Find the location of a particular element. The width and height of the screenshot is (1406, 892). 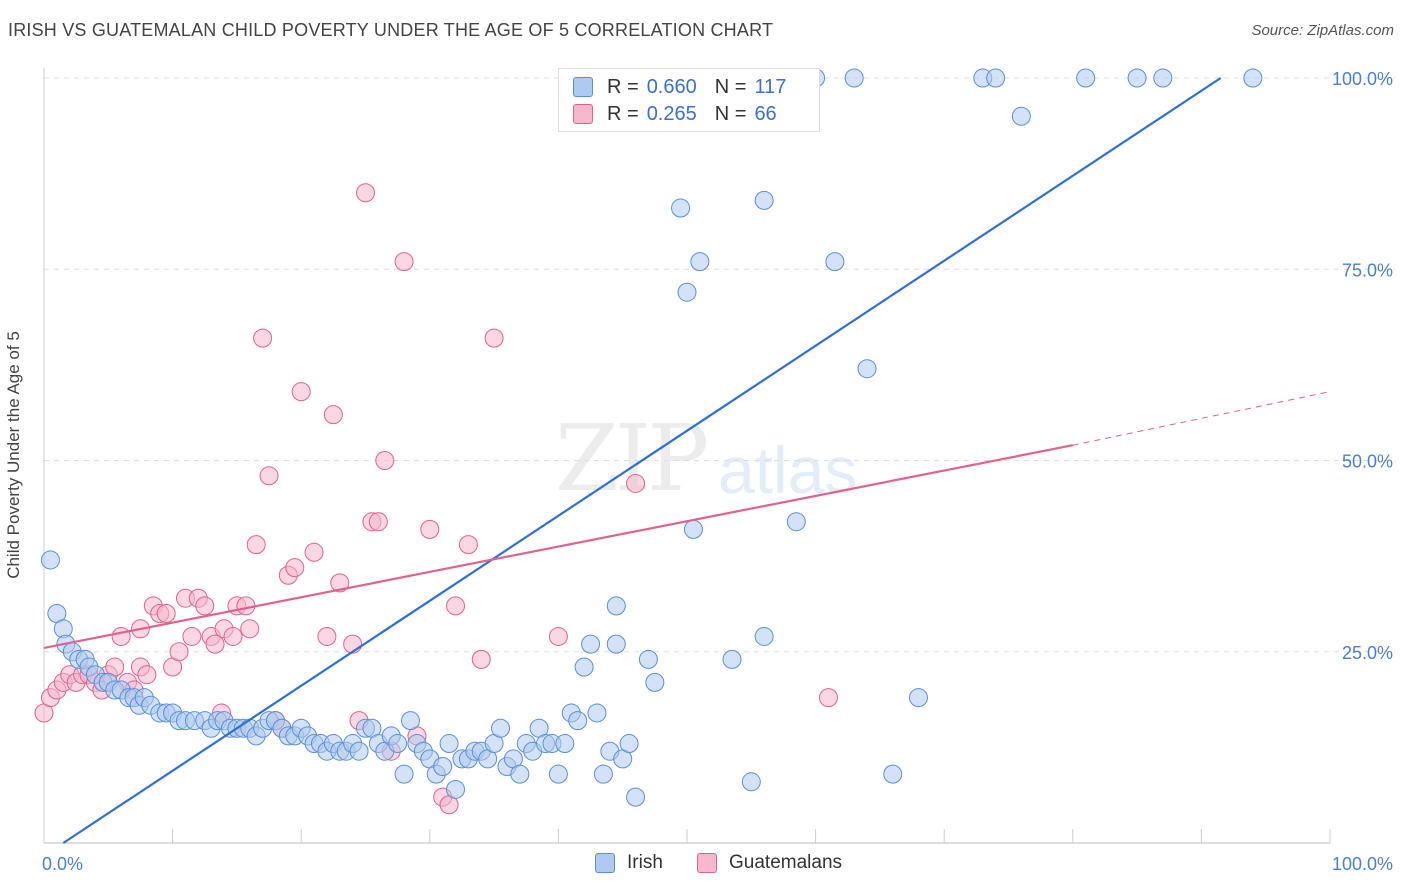

y-tick-label-2: 75.0% is located at coordinates (1367, 270).